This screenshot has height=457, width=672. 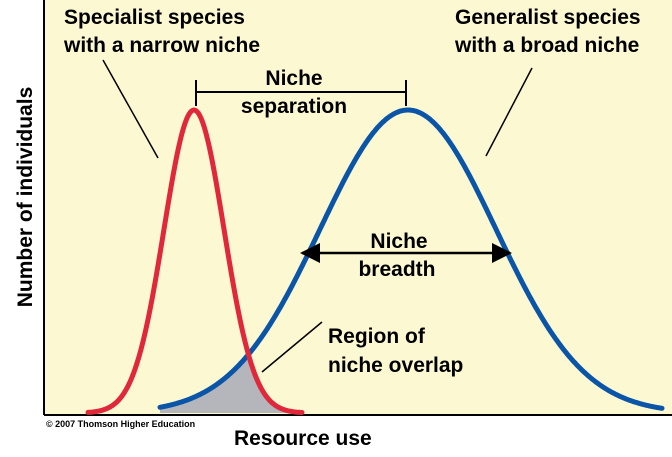 I want to click on overlap-leader-line, so click(x=292, y=347).